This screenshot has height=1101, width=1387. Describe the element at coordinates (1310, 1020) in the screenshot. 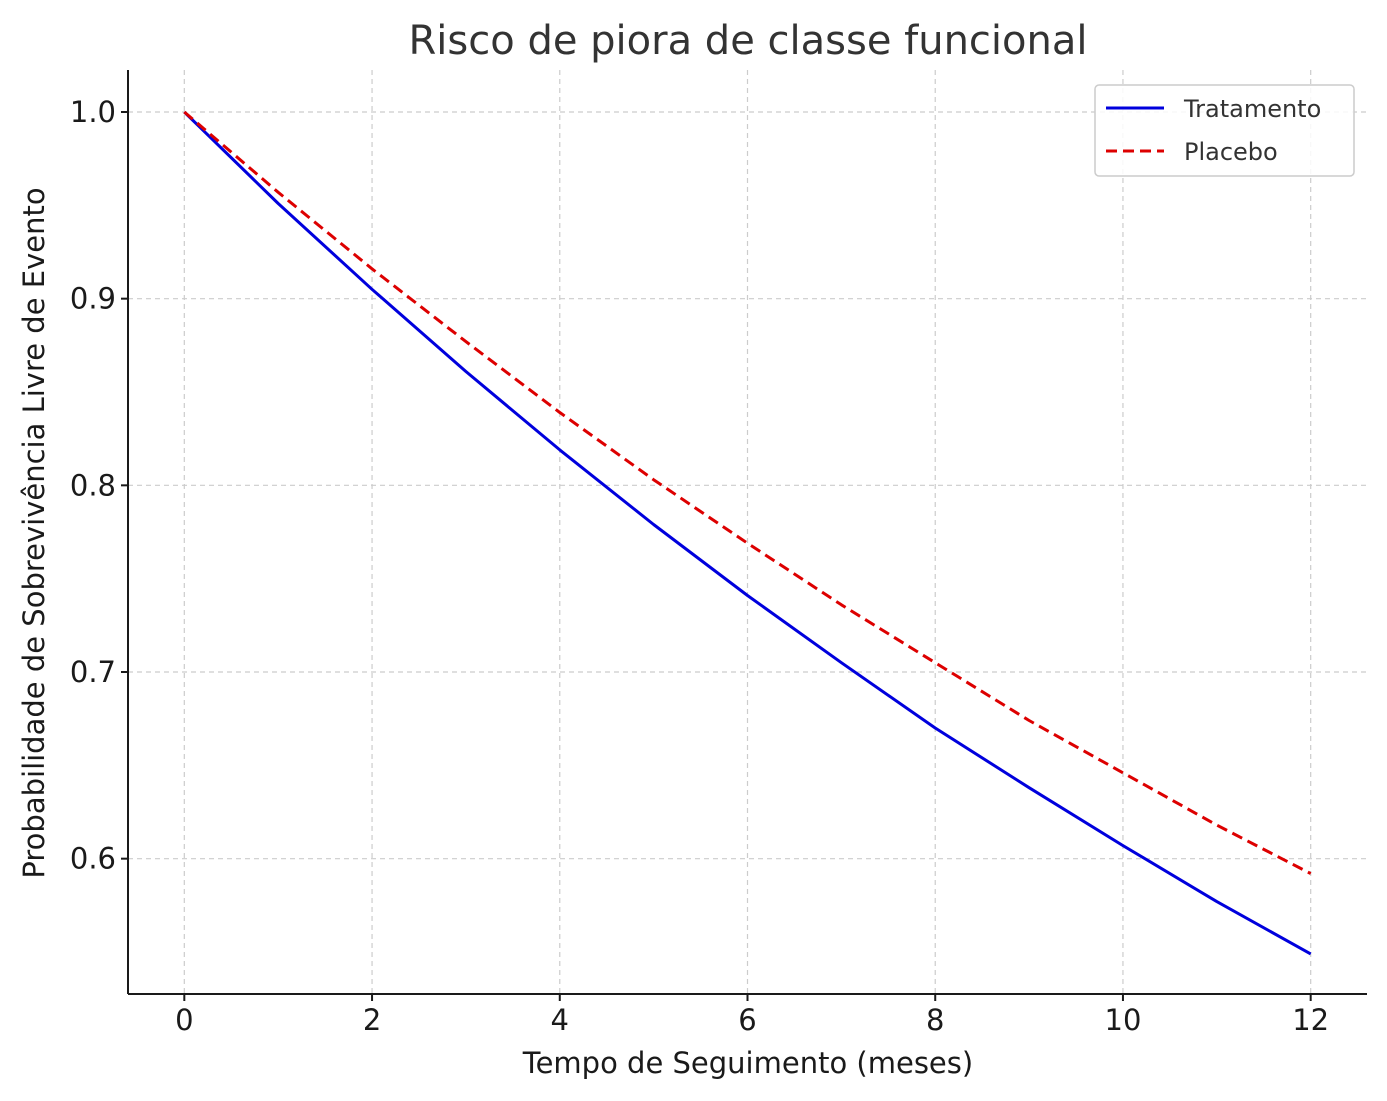

I see `x-tick-label: 12` at that location.